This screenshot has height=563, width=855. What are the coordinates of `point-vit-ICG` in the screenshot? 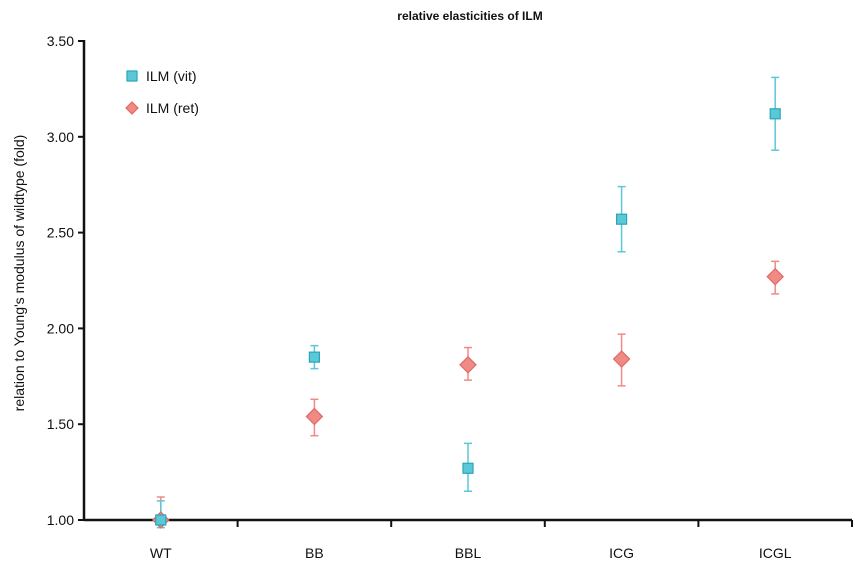 It's located at (621, 219).